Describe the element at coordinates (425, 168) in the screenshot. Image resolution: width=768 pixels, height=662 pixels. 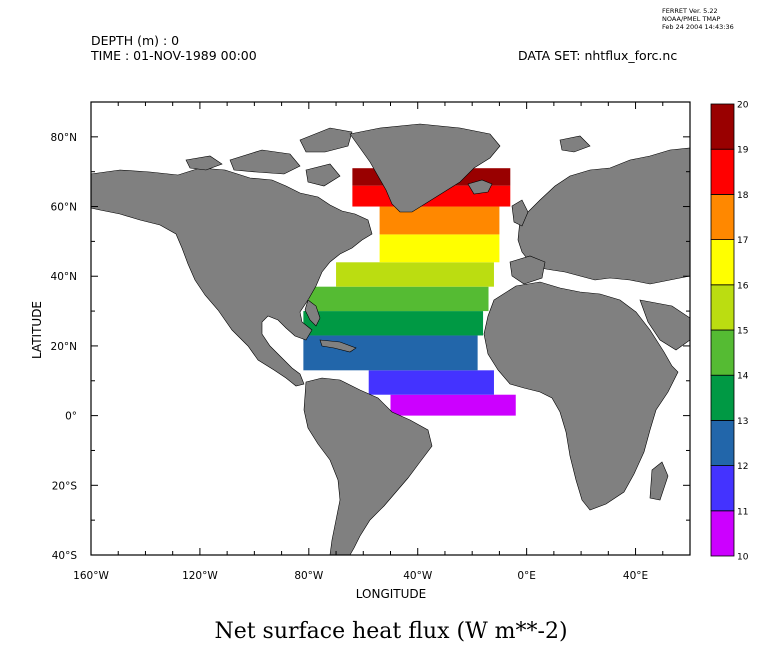
I see `greenland-land` at that location.